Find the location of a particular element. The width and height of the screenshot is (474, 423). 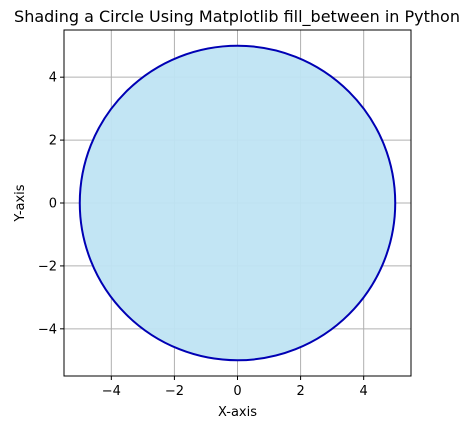

x-axis-label: X-axis is located at coordinates (237, 412).